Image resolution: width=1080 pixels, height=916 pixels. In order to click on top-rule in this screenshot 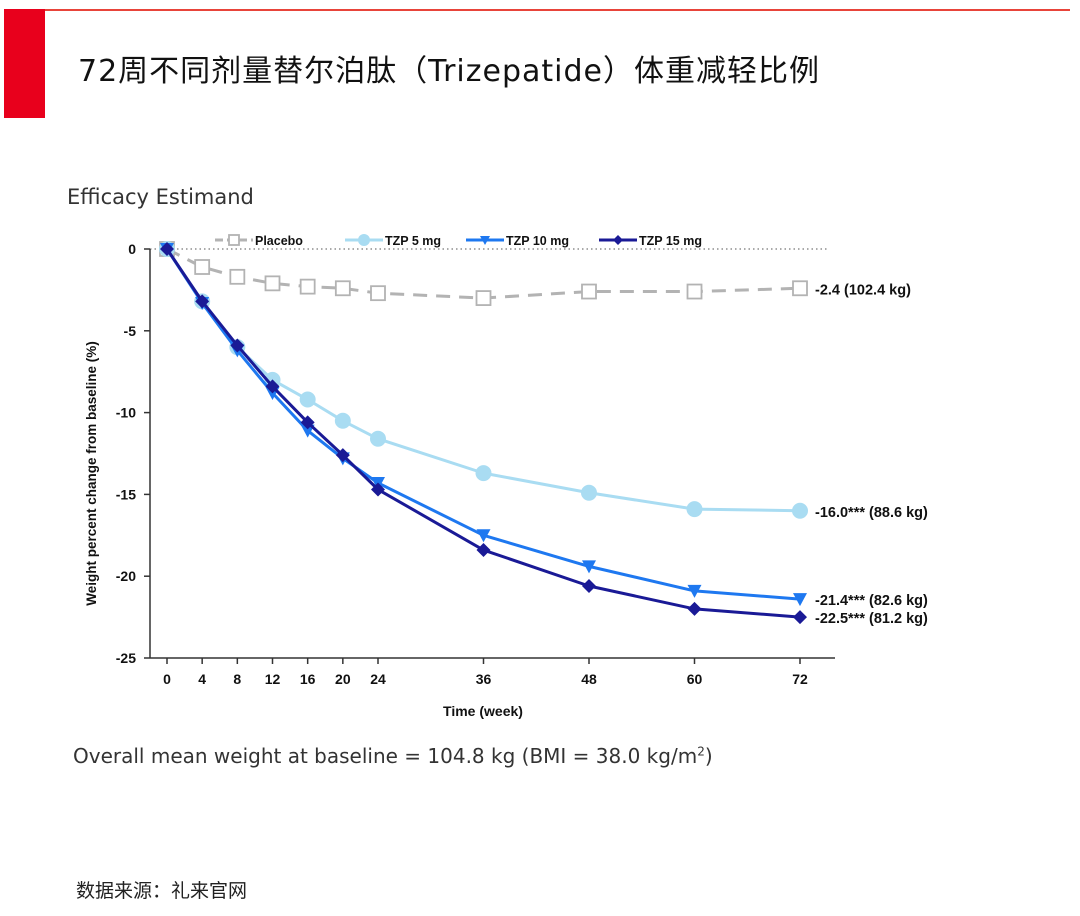, I will do `click(557, 10)`.